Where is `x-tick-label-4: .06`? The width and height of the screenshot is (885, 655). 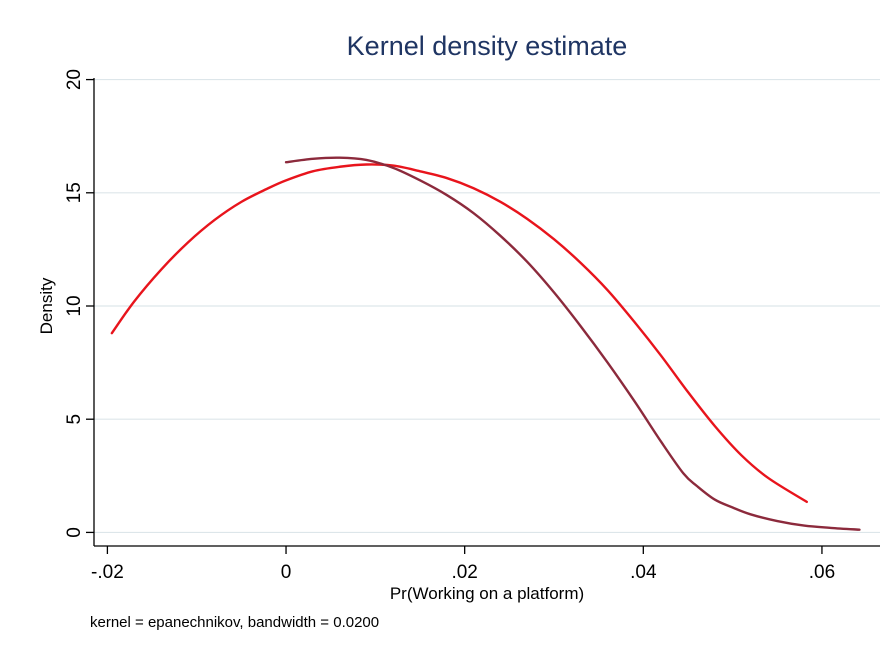
x-tick-label-4: .06 is located at coordinates (822, 572).